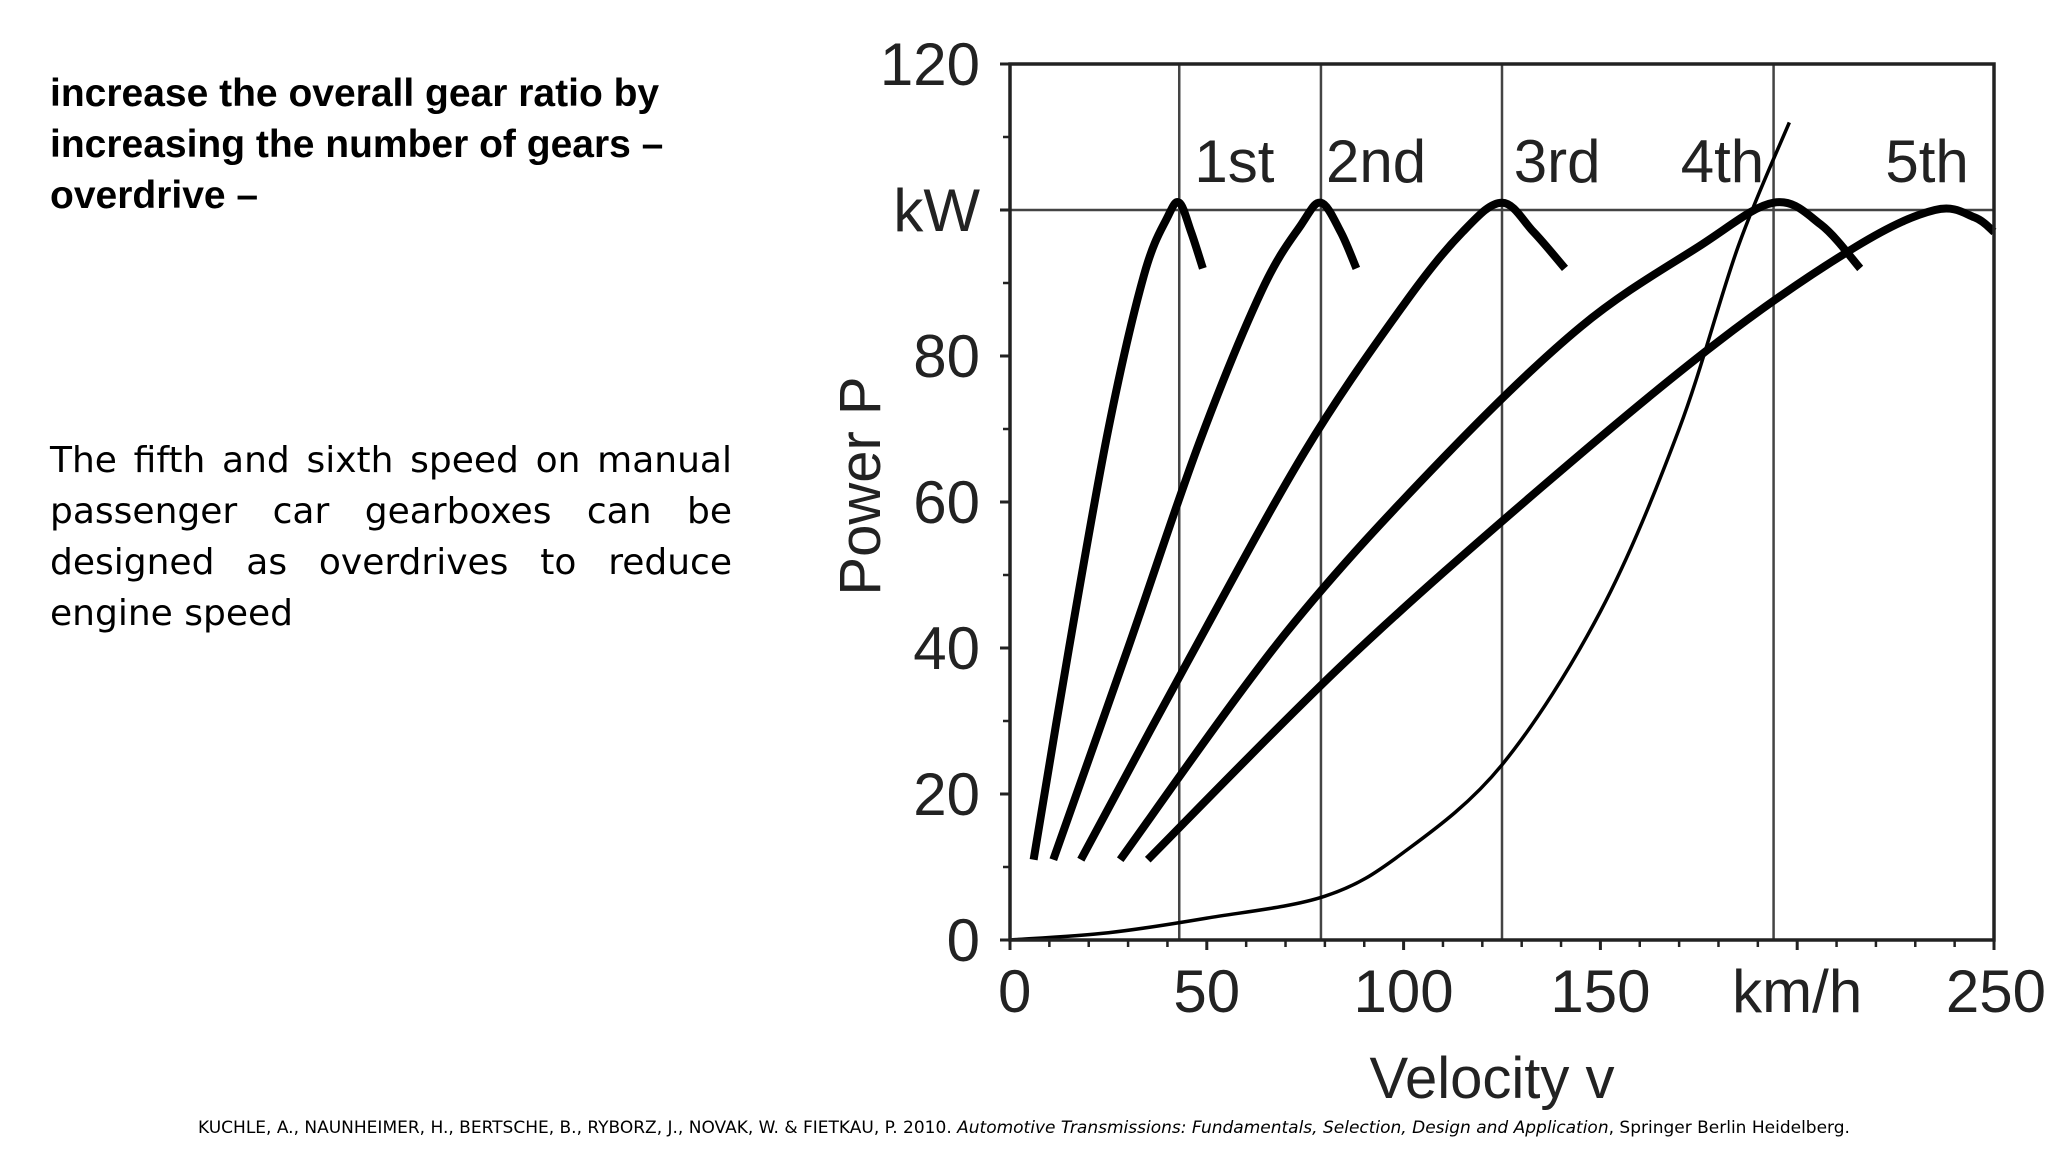 Image resolution: width=2048 pixels, height=1152 pixels. Describe the element at coordinates (1729, 1128) in the screenshot. I see `citation-publisher: , Springer Berlin Heidelberg.` at that location.